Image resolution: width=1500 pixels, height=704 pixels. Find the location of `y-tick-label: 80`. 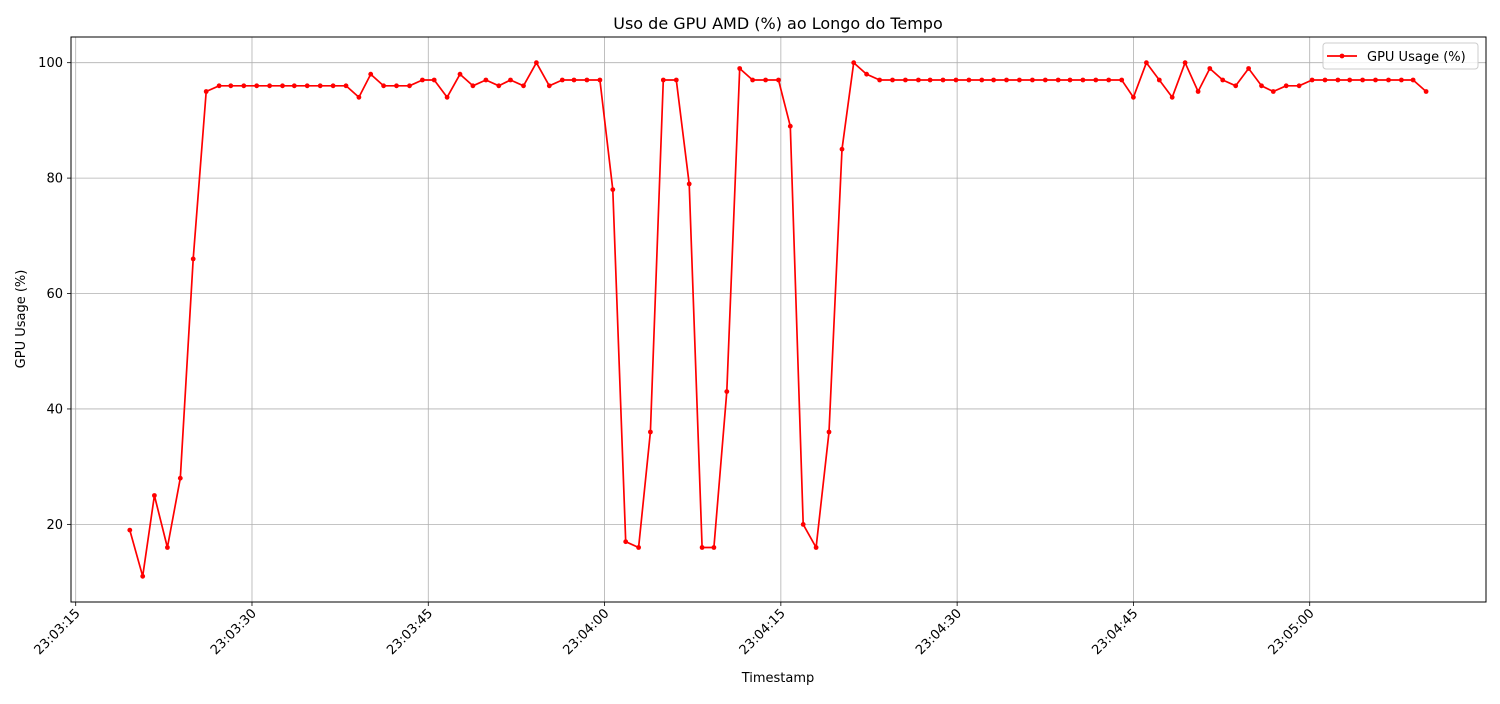

y-tick-label: 80 is located at coordinates (54, 179).